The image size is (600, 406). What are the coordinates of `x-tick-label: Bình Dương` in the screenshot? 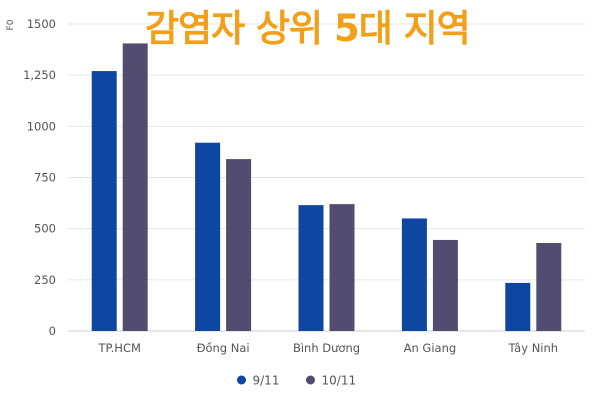 It's located at (326, 348).